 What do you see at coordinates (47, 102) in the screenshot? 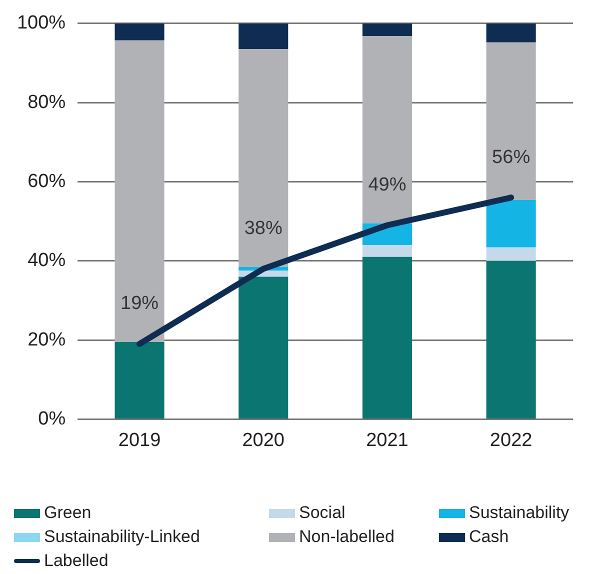
I see `y-tick-label: 80%` at bounding box center [47, 102].